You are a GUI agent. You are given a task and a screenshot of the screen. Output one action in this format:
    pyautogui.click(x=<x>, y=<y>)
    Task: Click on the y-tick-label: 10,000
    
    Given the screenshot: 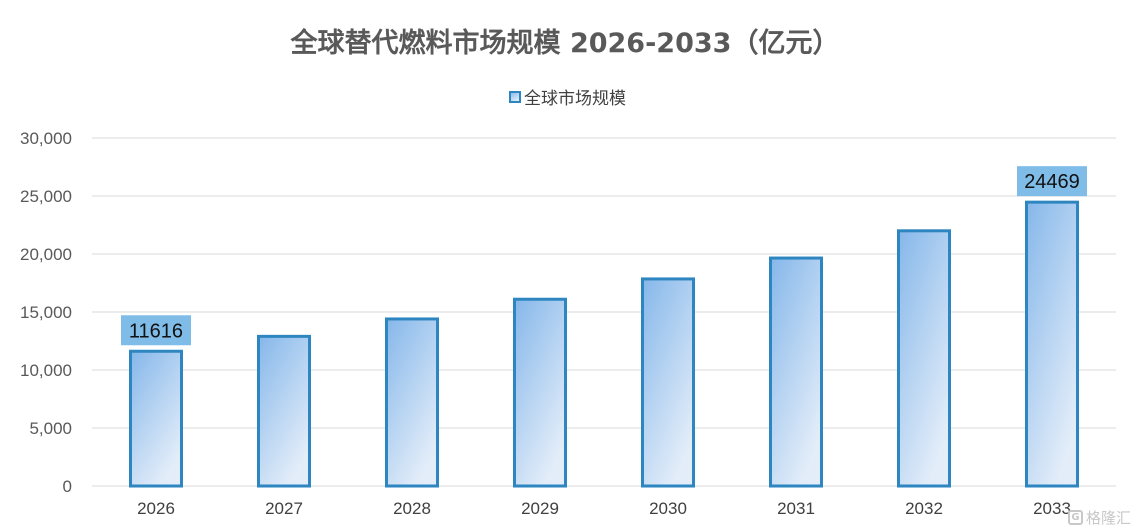 What is the action you would take?
    pyautogui.click(x=46, y=370)
    